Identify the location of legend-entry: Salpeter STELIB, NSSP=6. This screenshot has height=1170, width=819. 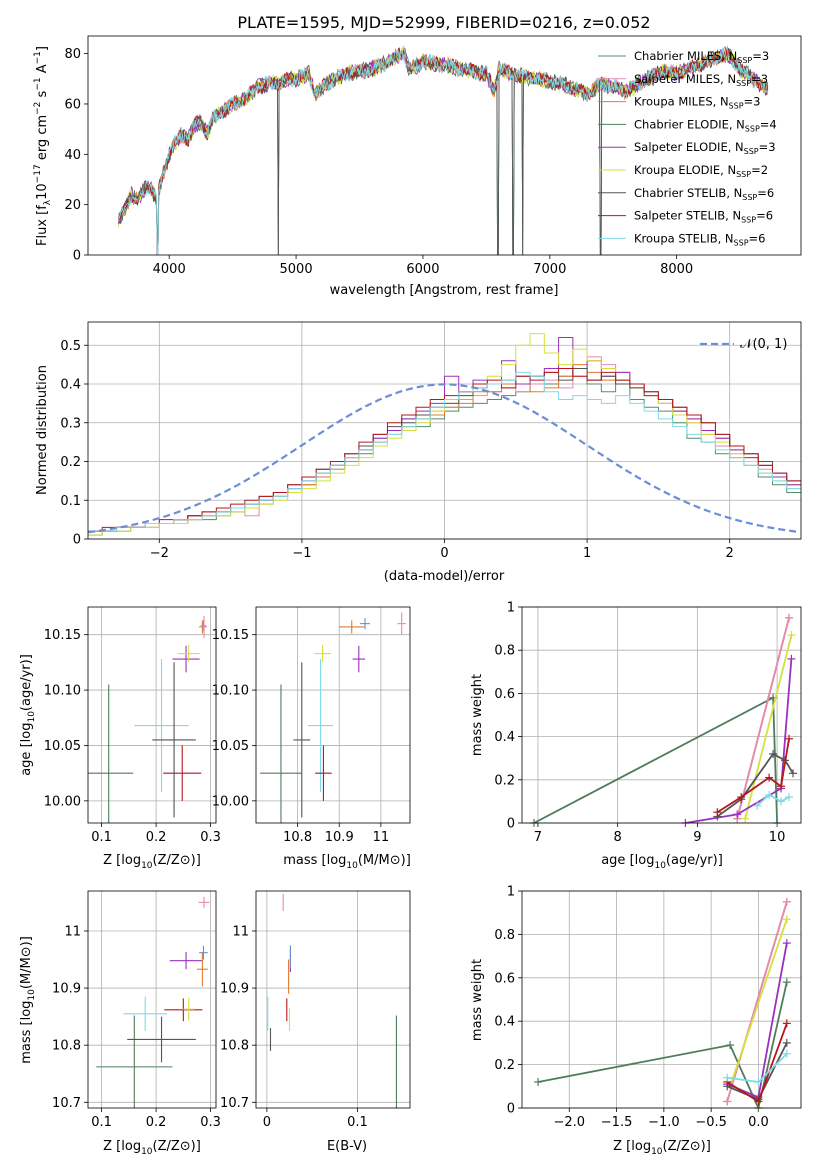
(703, 217).